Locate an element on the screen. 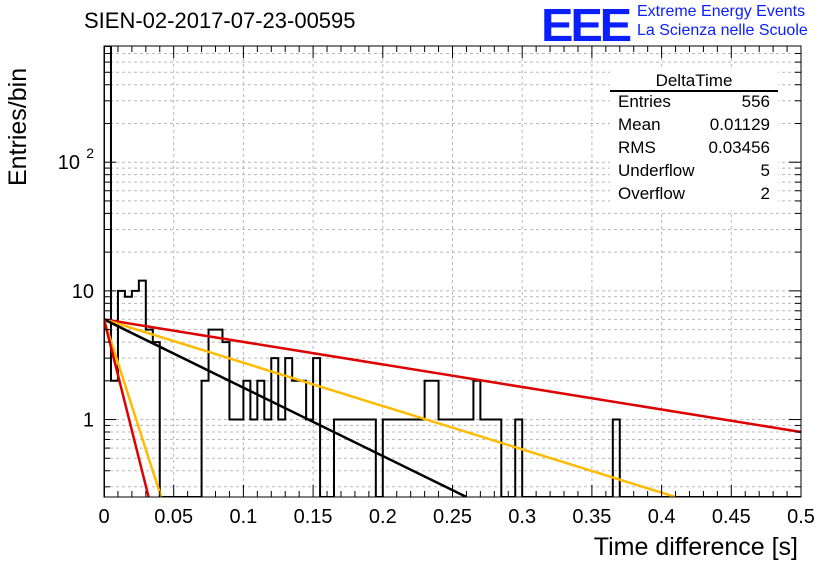 The height and width of the screenshot is (572, 836). x-tick-label: 0.2 is located at coordinates (383, 517).